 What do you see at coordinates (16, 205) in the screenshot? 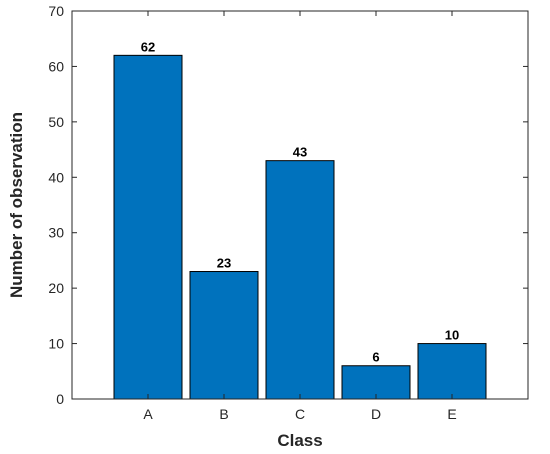
I see `y-axis-label: Number of observation` at bounding box center [16, 205].